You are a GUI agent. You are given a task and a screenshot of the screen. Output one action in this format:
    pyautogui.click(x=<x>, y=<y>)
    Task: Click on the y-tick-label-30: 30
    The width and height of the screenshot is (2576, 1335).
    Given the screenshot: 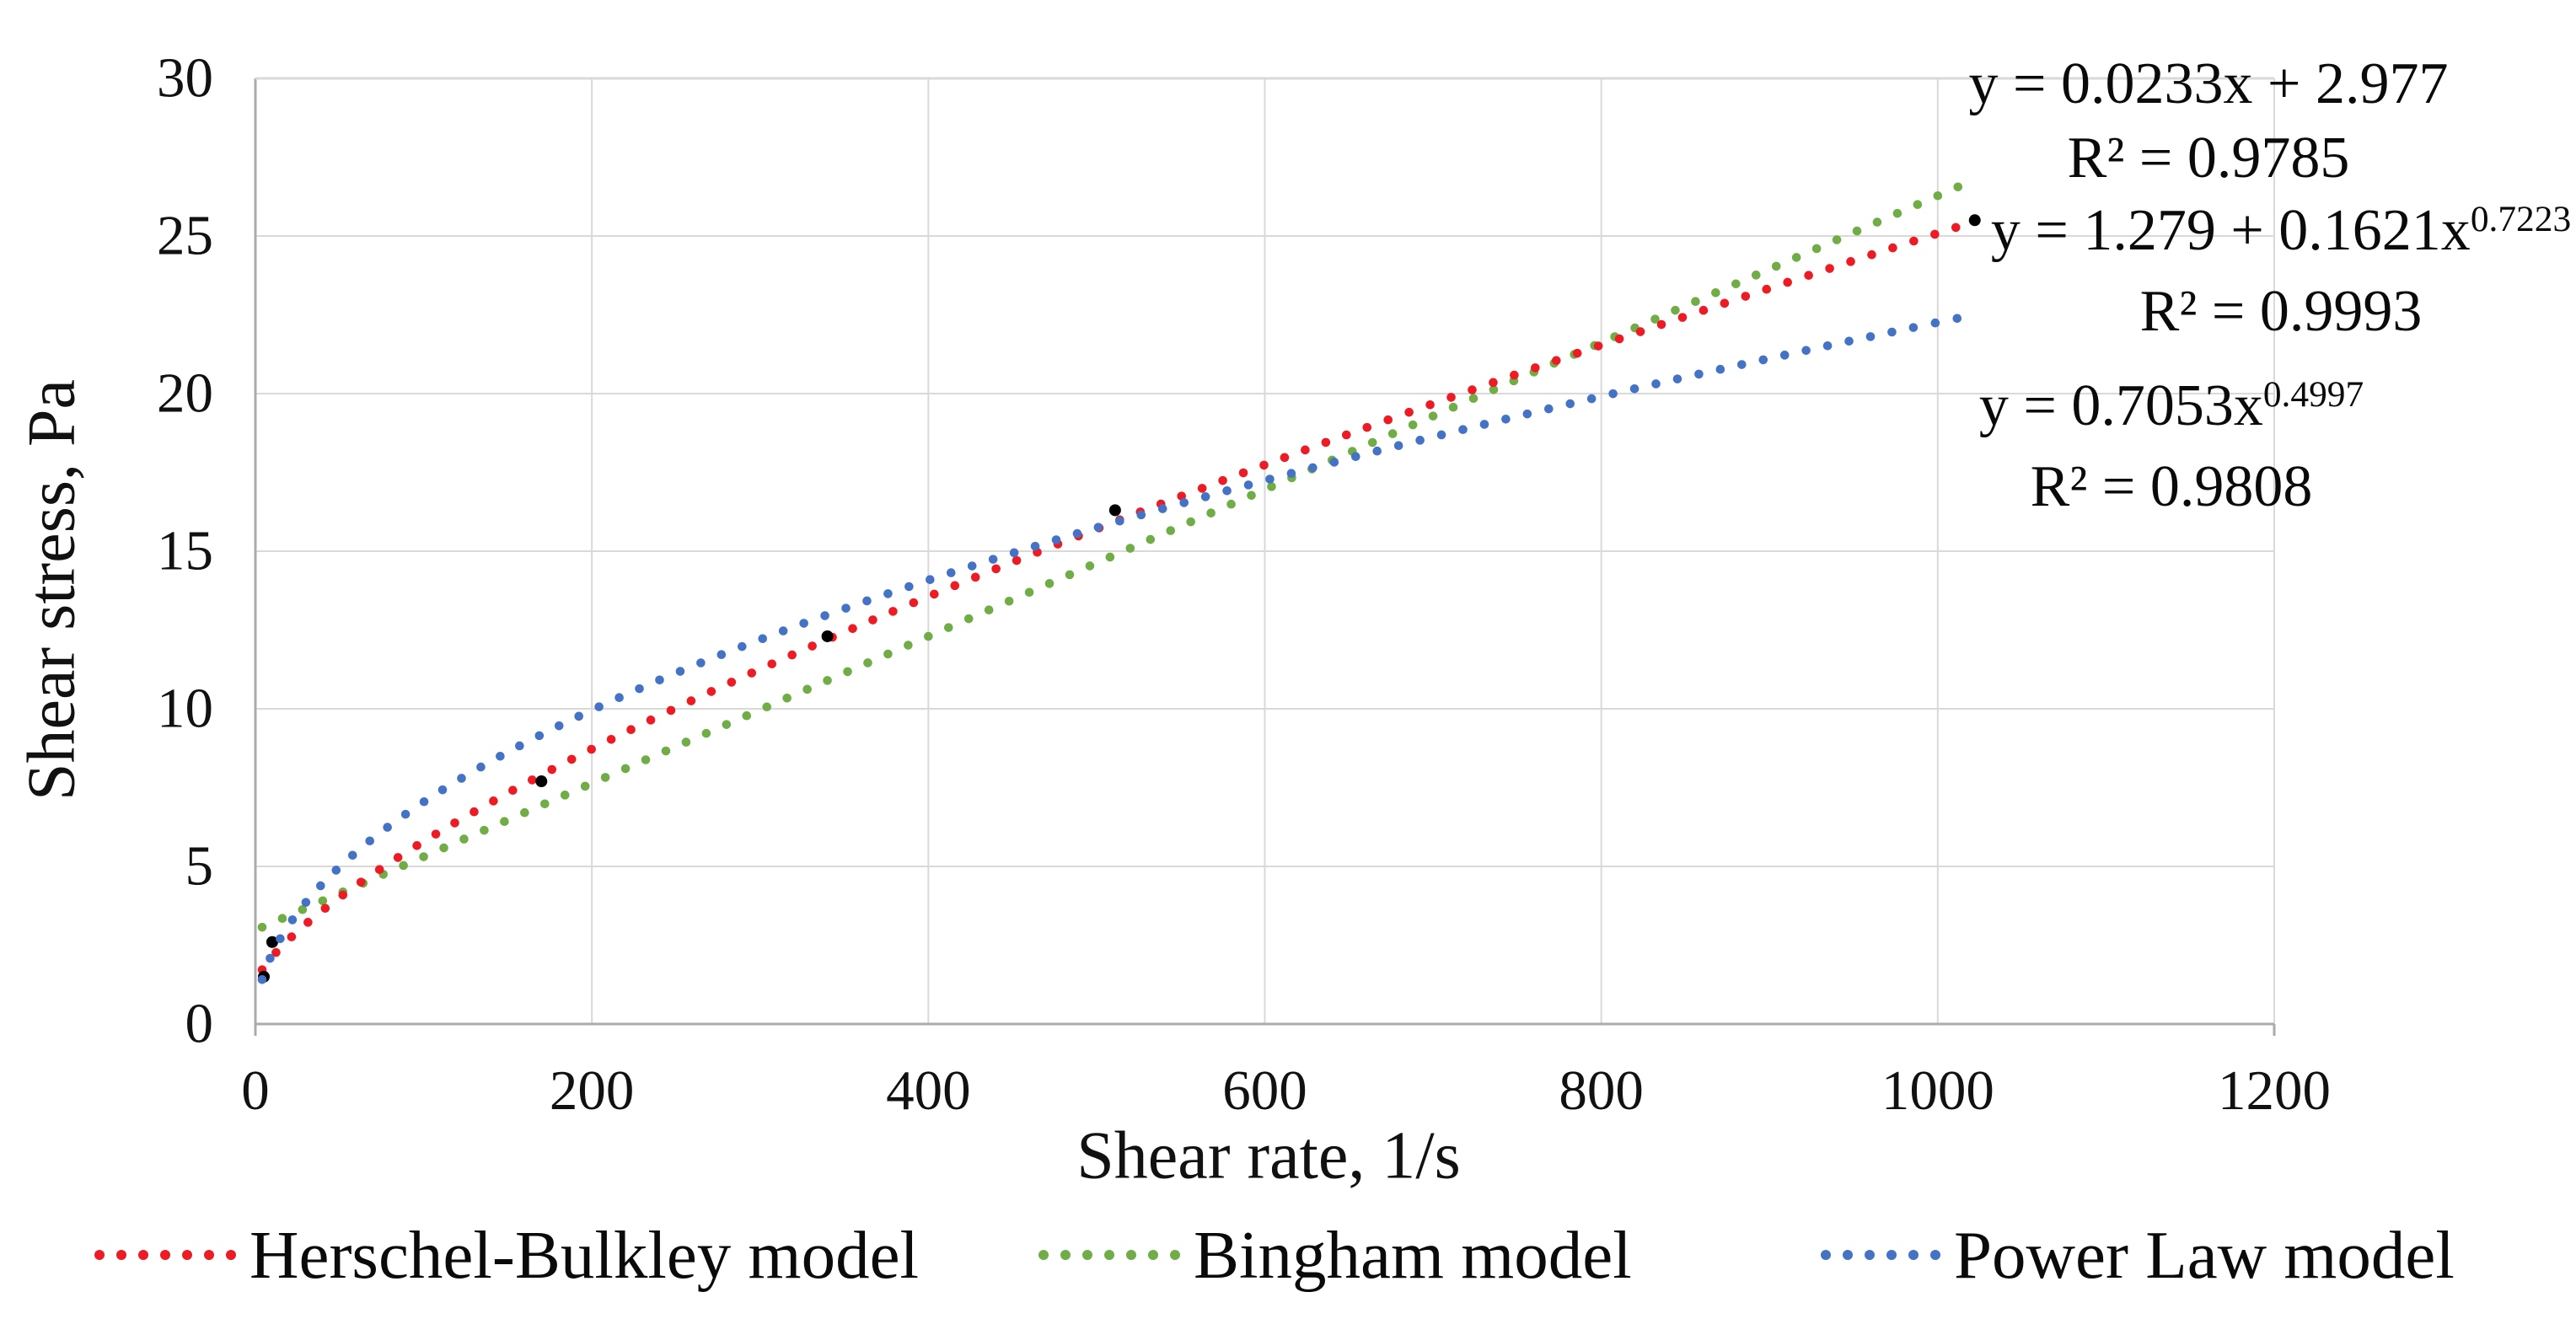 What is the action you would take?
    pyautogui.click(x=185, y=78)
    